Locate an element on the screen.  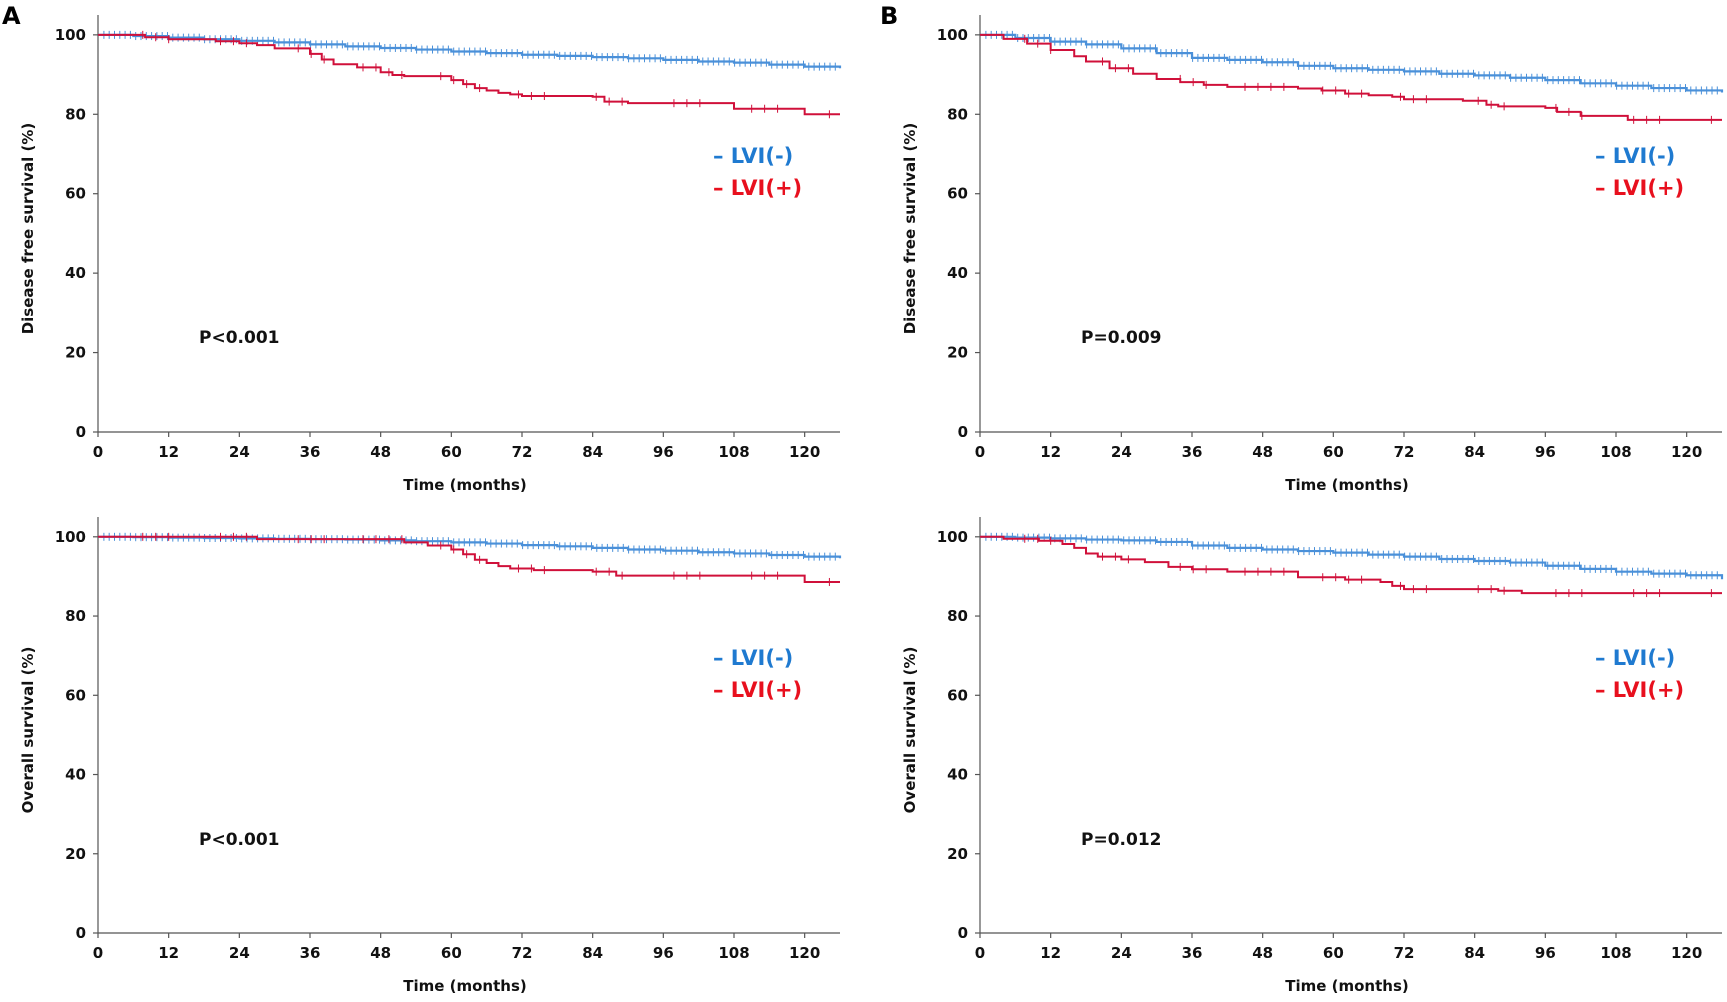
p-value: P=0.009 is located at coordinates (1121, 338).